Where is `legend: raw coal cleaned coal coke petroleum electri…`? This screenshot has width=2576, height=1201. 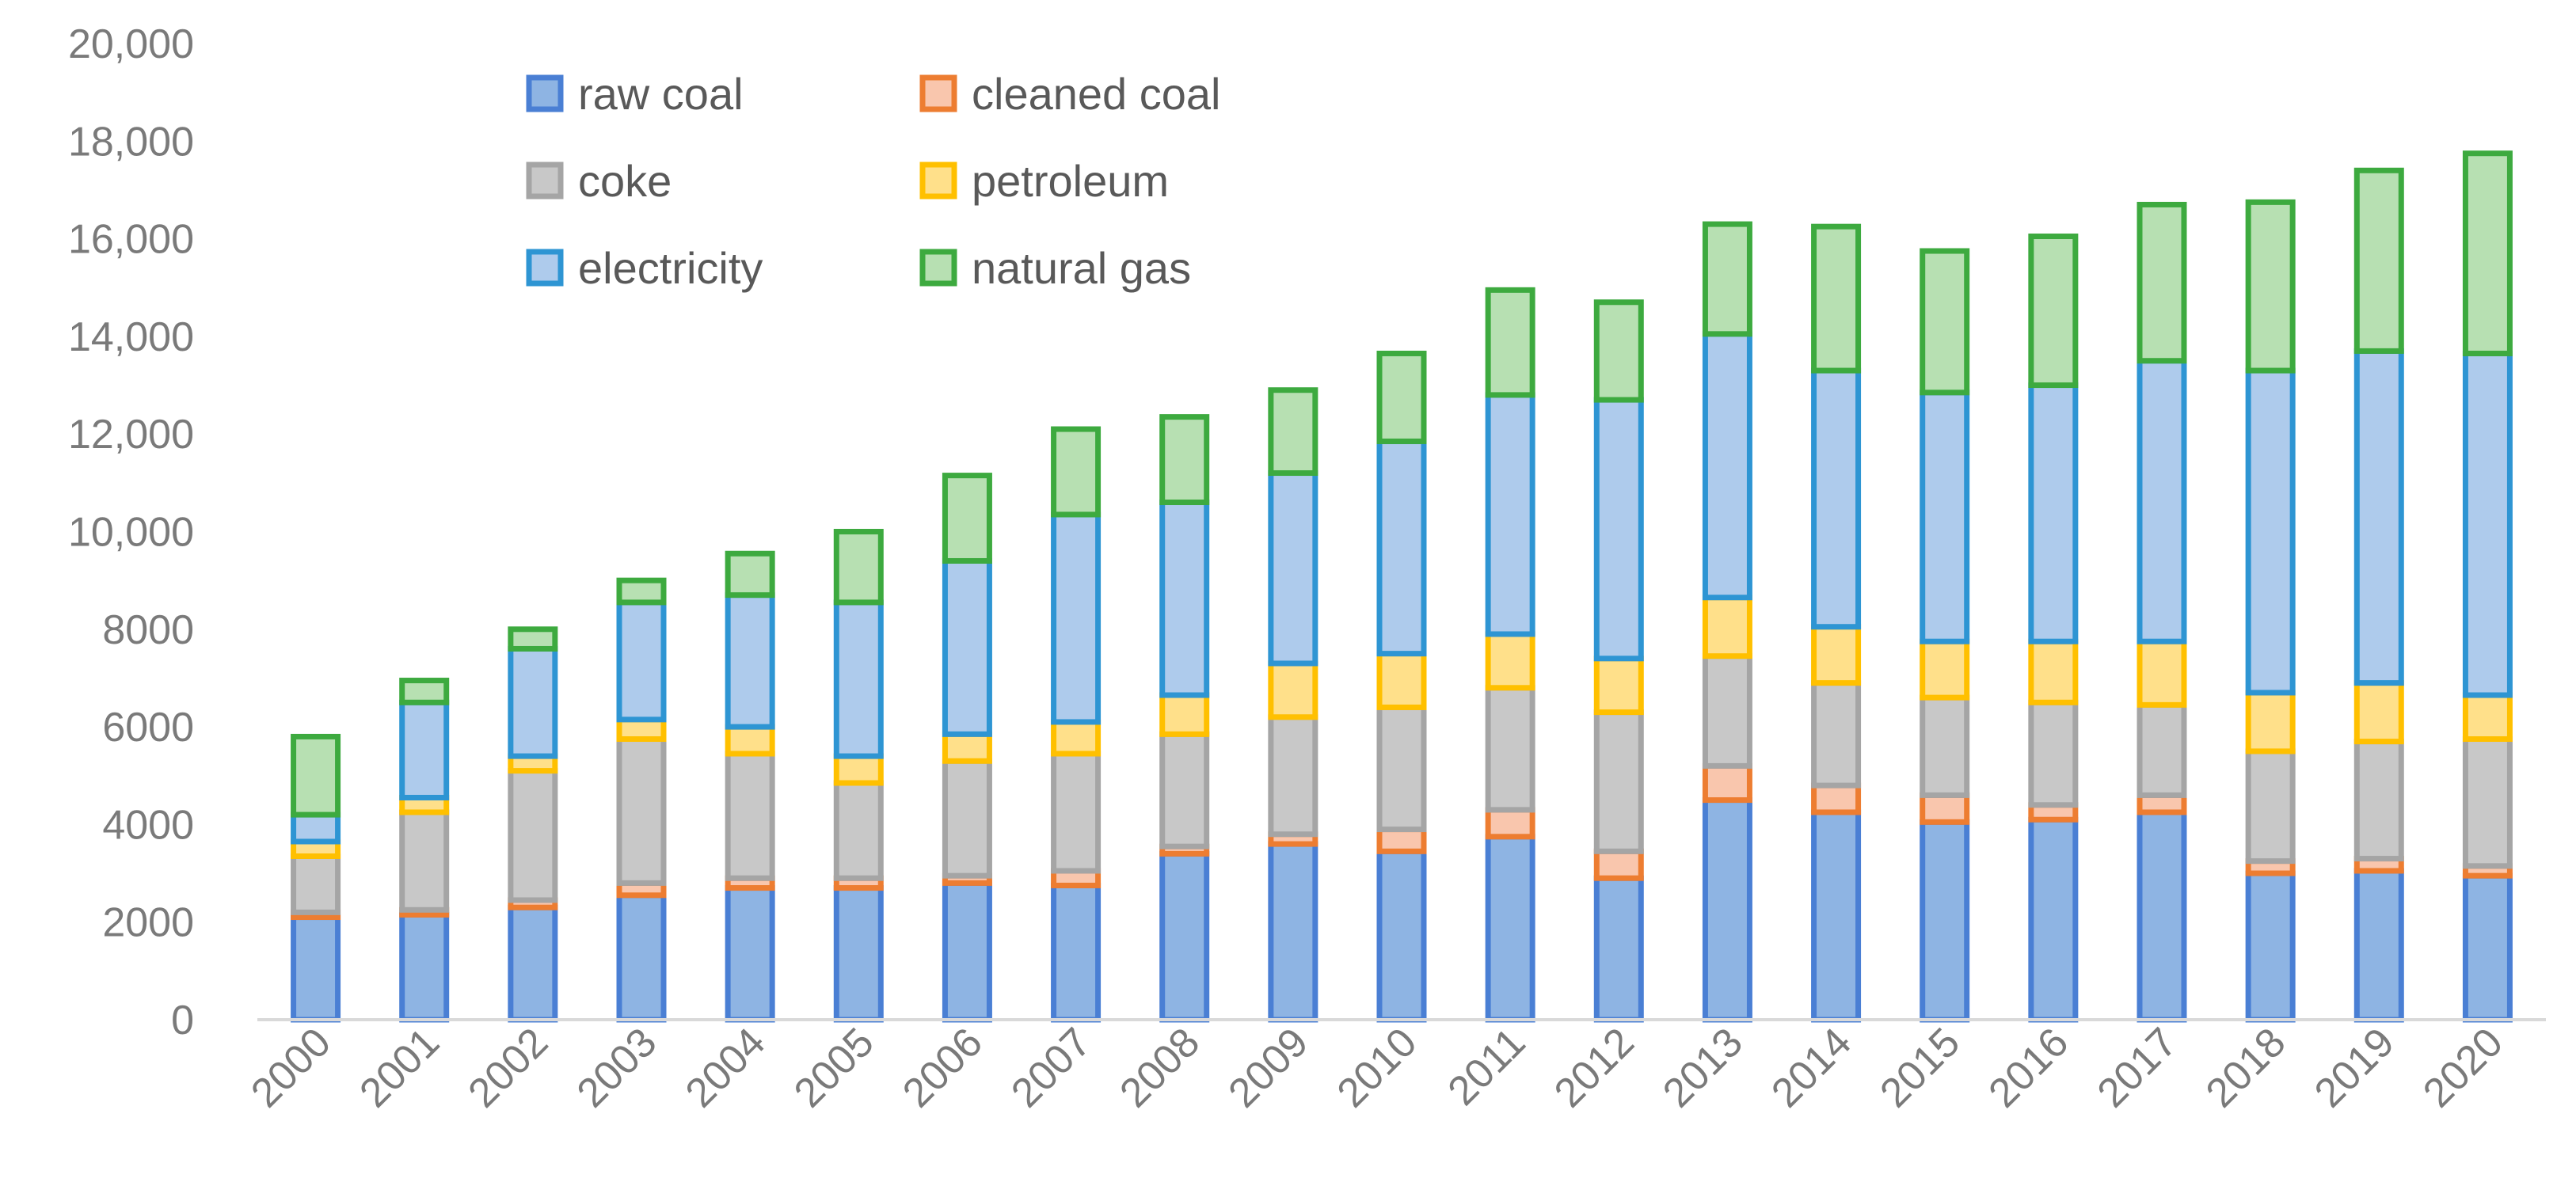
legend: raw coal cleaned coal coke petroleum electri… is located at coordinates (873, 181).